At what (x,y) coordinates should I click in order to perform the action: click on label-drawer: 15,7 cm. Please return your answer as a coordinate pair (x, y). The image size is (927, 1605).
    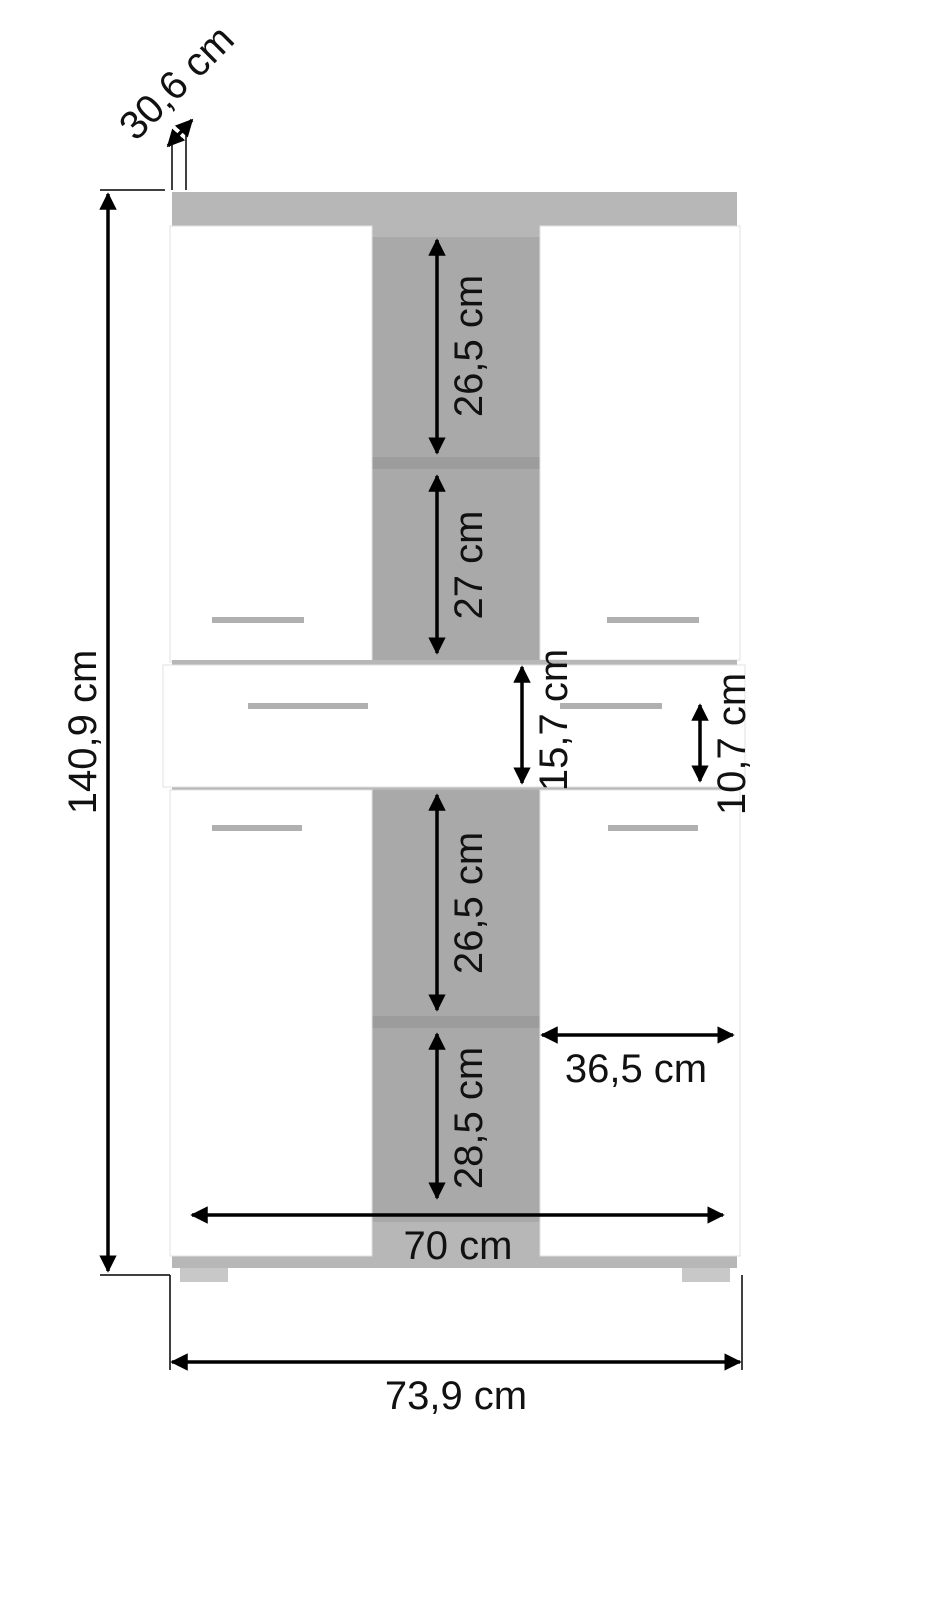
    Looking at the image, I should click on (554, 720).